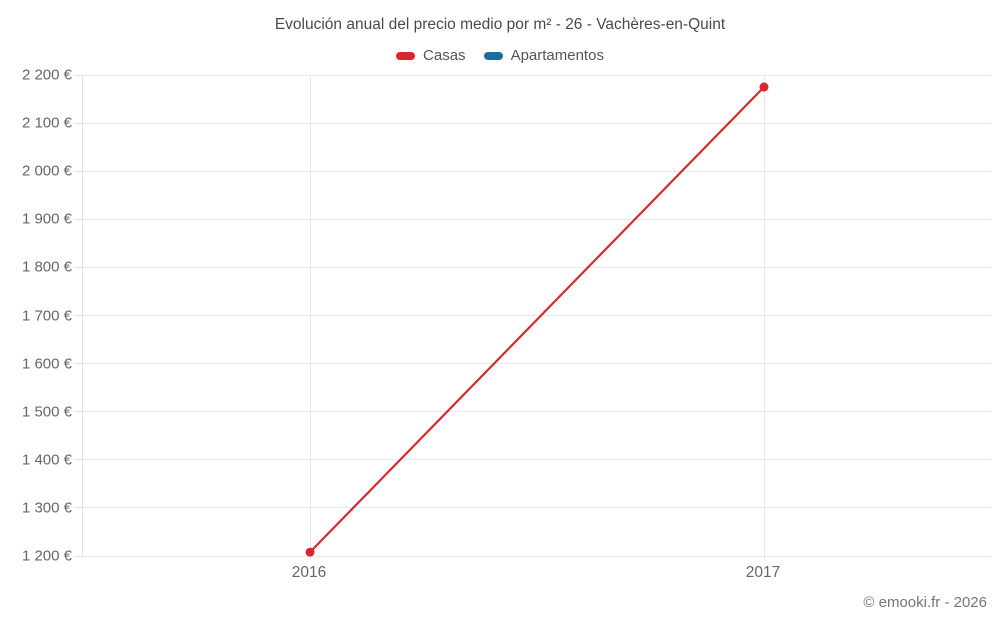  I want to click on y-axis-label: 2 100 €, so click(46, 123).